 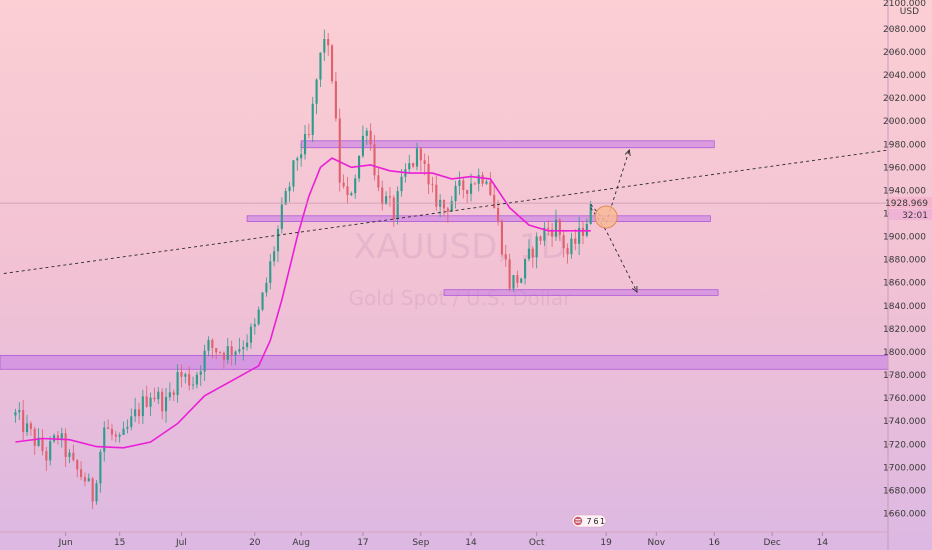 What do you see at coordinates (460, 247) in the screenshot?
I see `watermark-symbol: XAUUSD, 1D` at bounding box center [460, 247].